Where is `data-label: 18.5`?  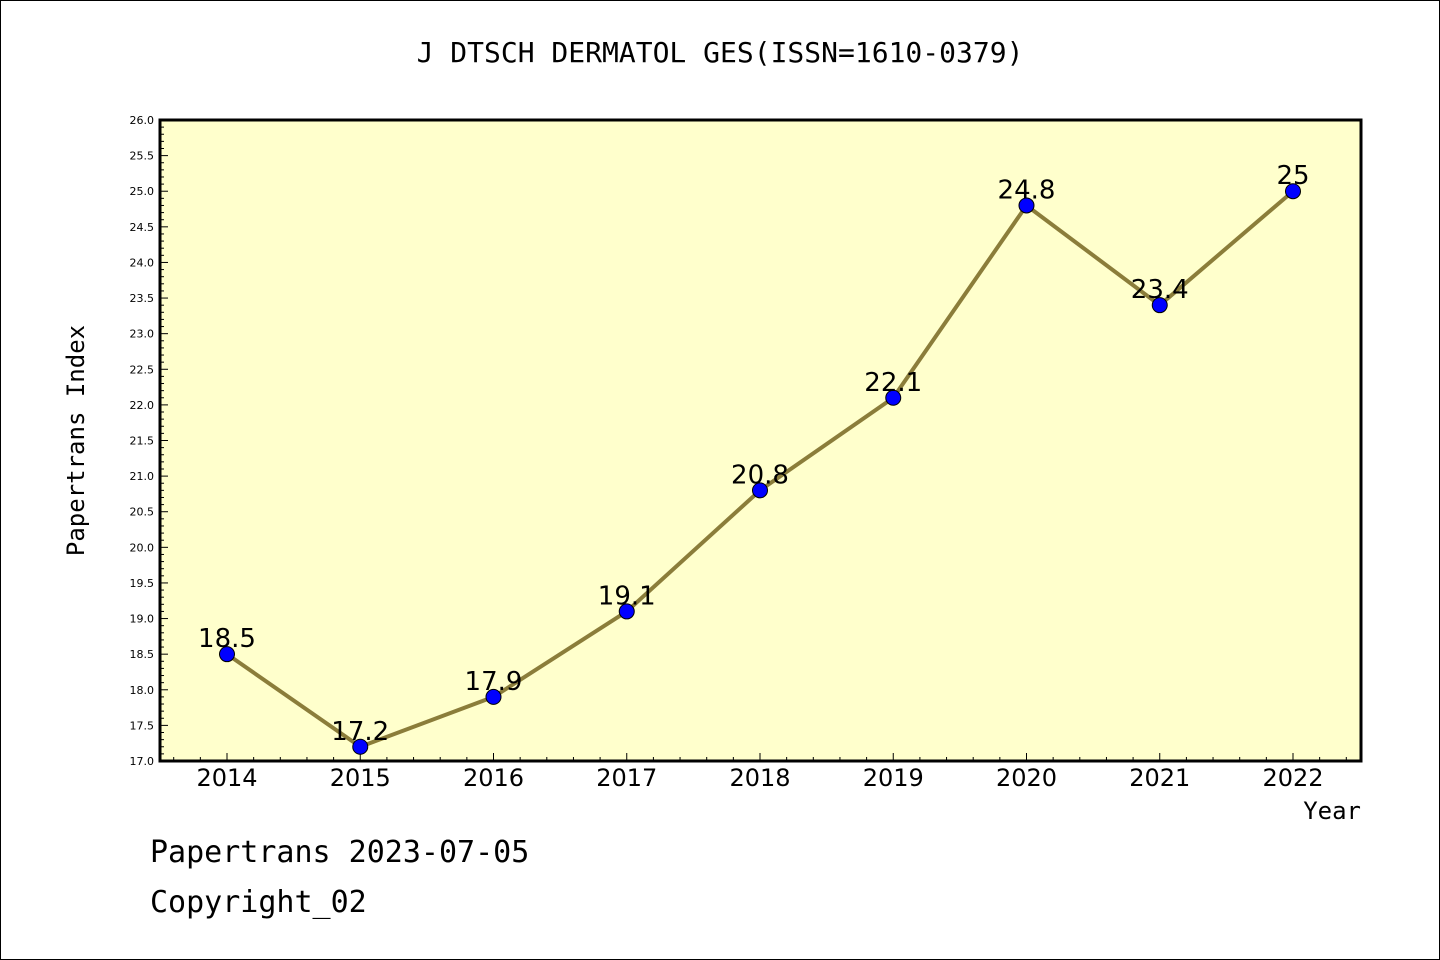
data-label: 18.5 is located at coordinates (227, 639).